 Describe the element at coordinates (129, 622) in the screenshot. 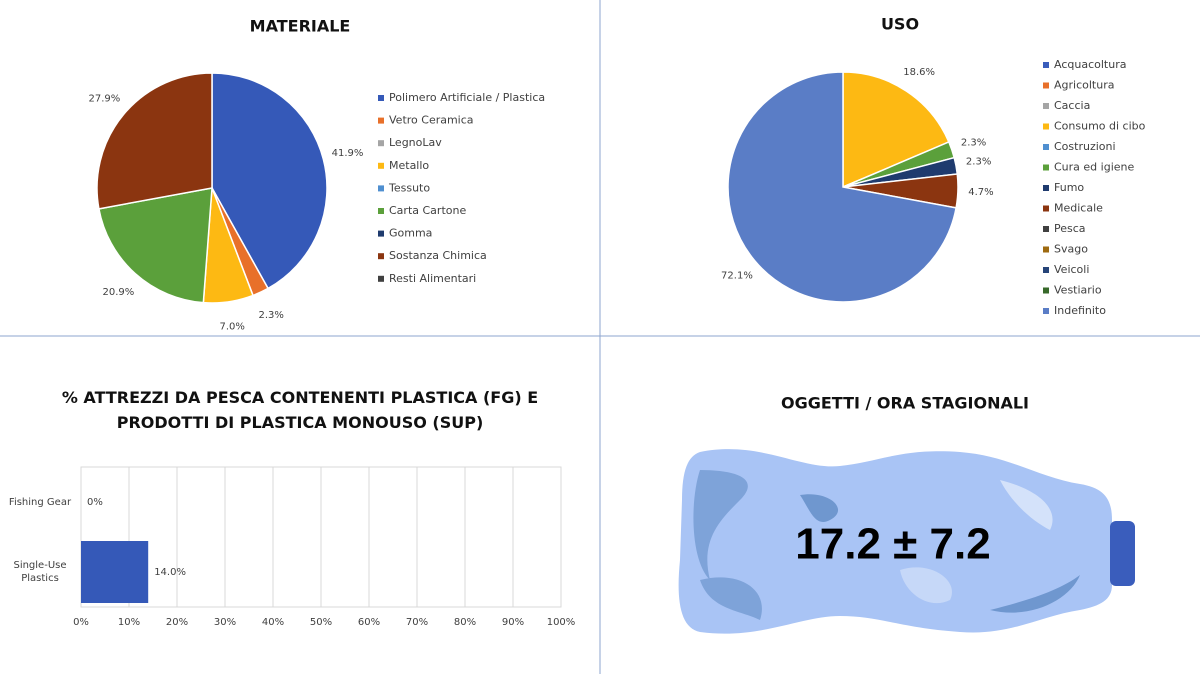

I see `x-tick-label: 10%` at that location.